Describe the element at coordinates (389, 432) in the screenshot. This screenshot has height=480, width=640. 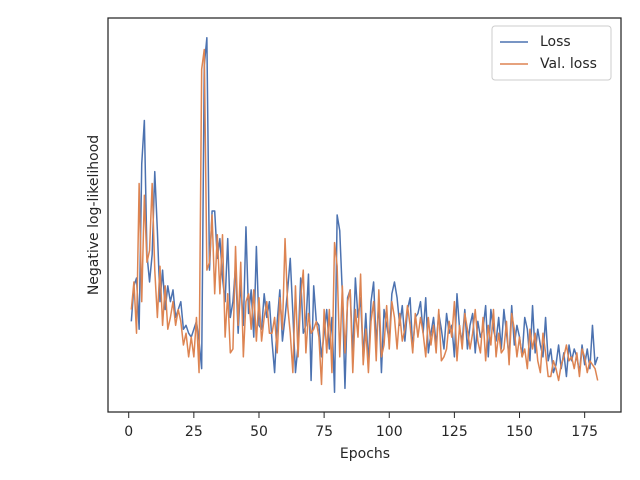
I see `x-tick-label: 100` at that location.